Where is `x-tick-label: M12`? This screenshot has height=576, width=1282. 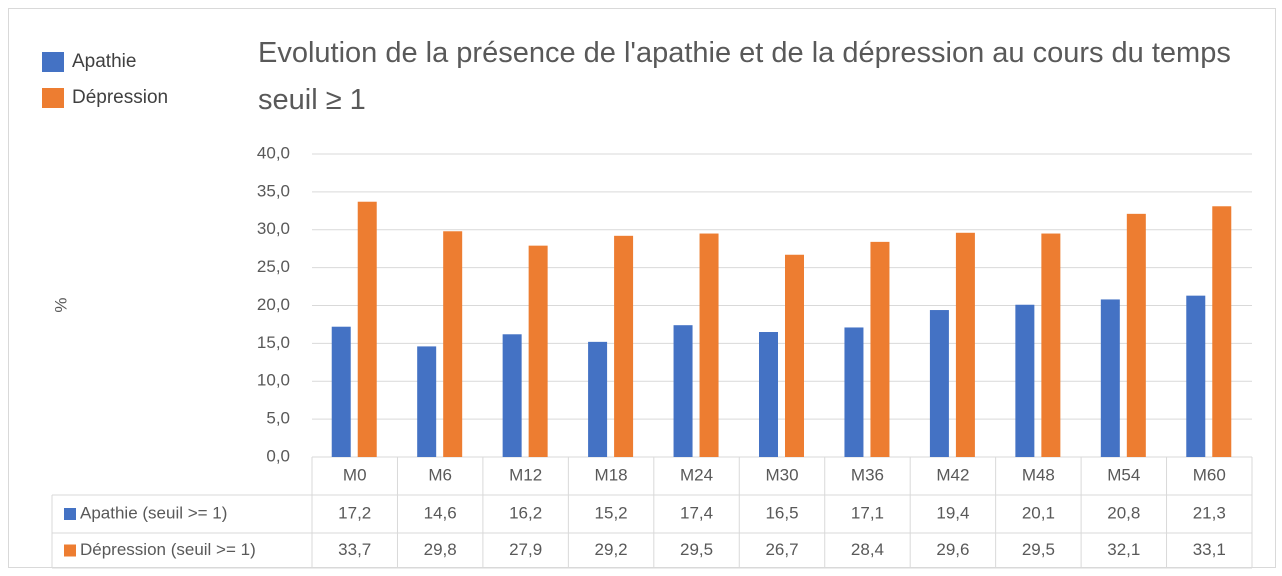 x-tick-label: M12 is located at coordinates (525, 474).